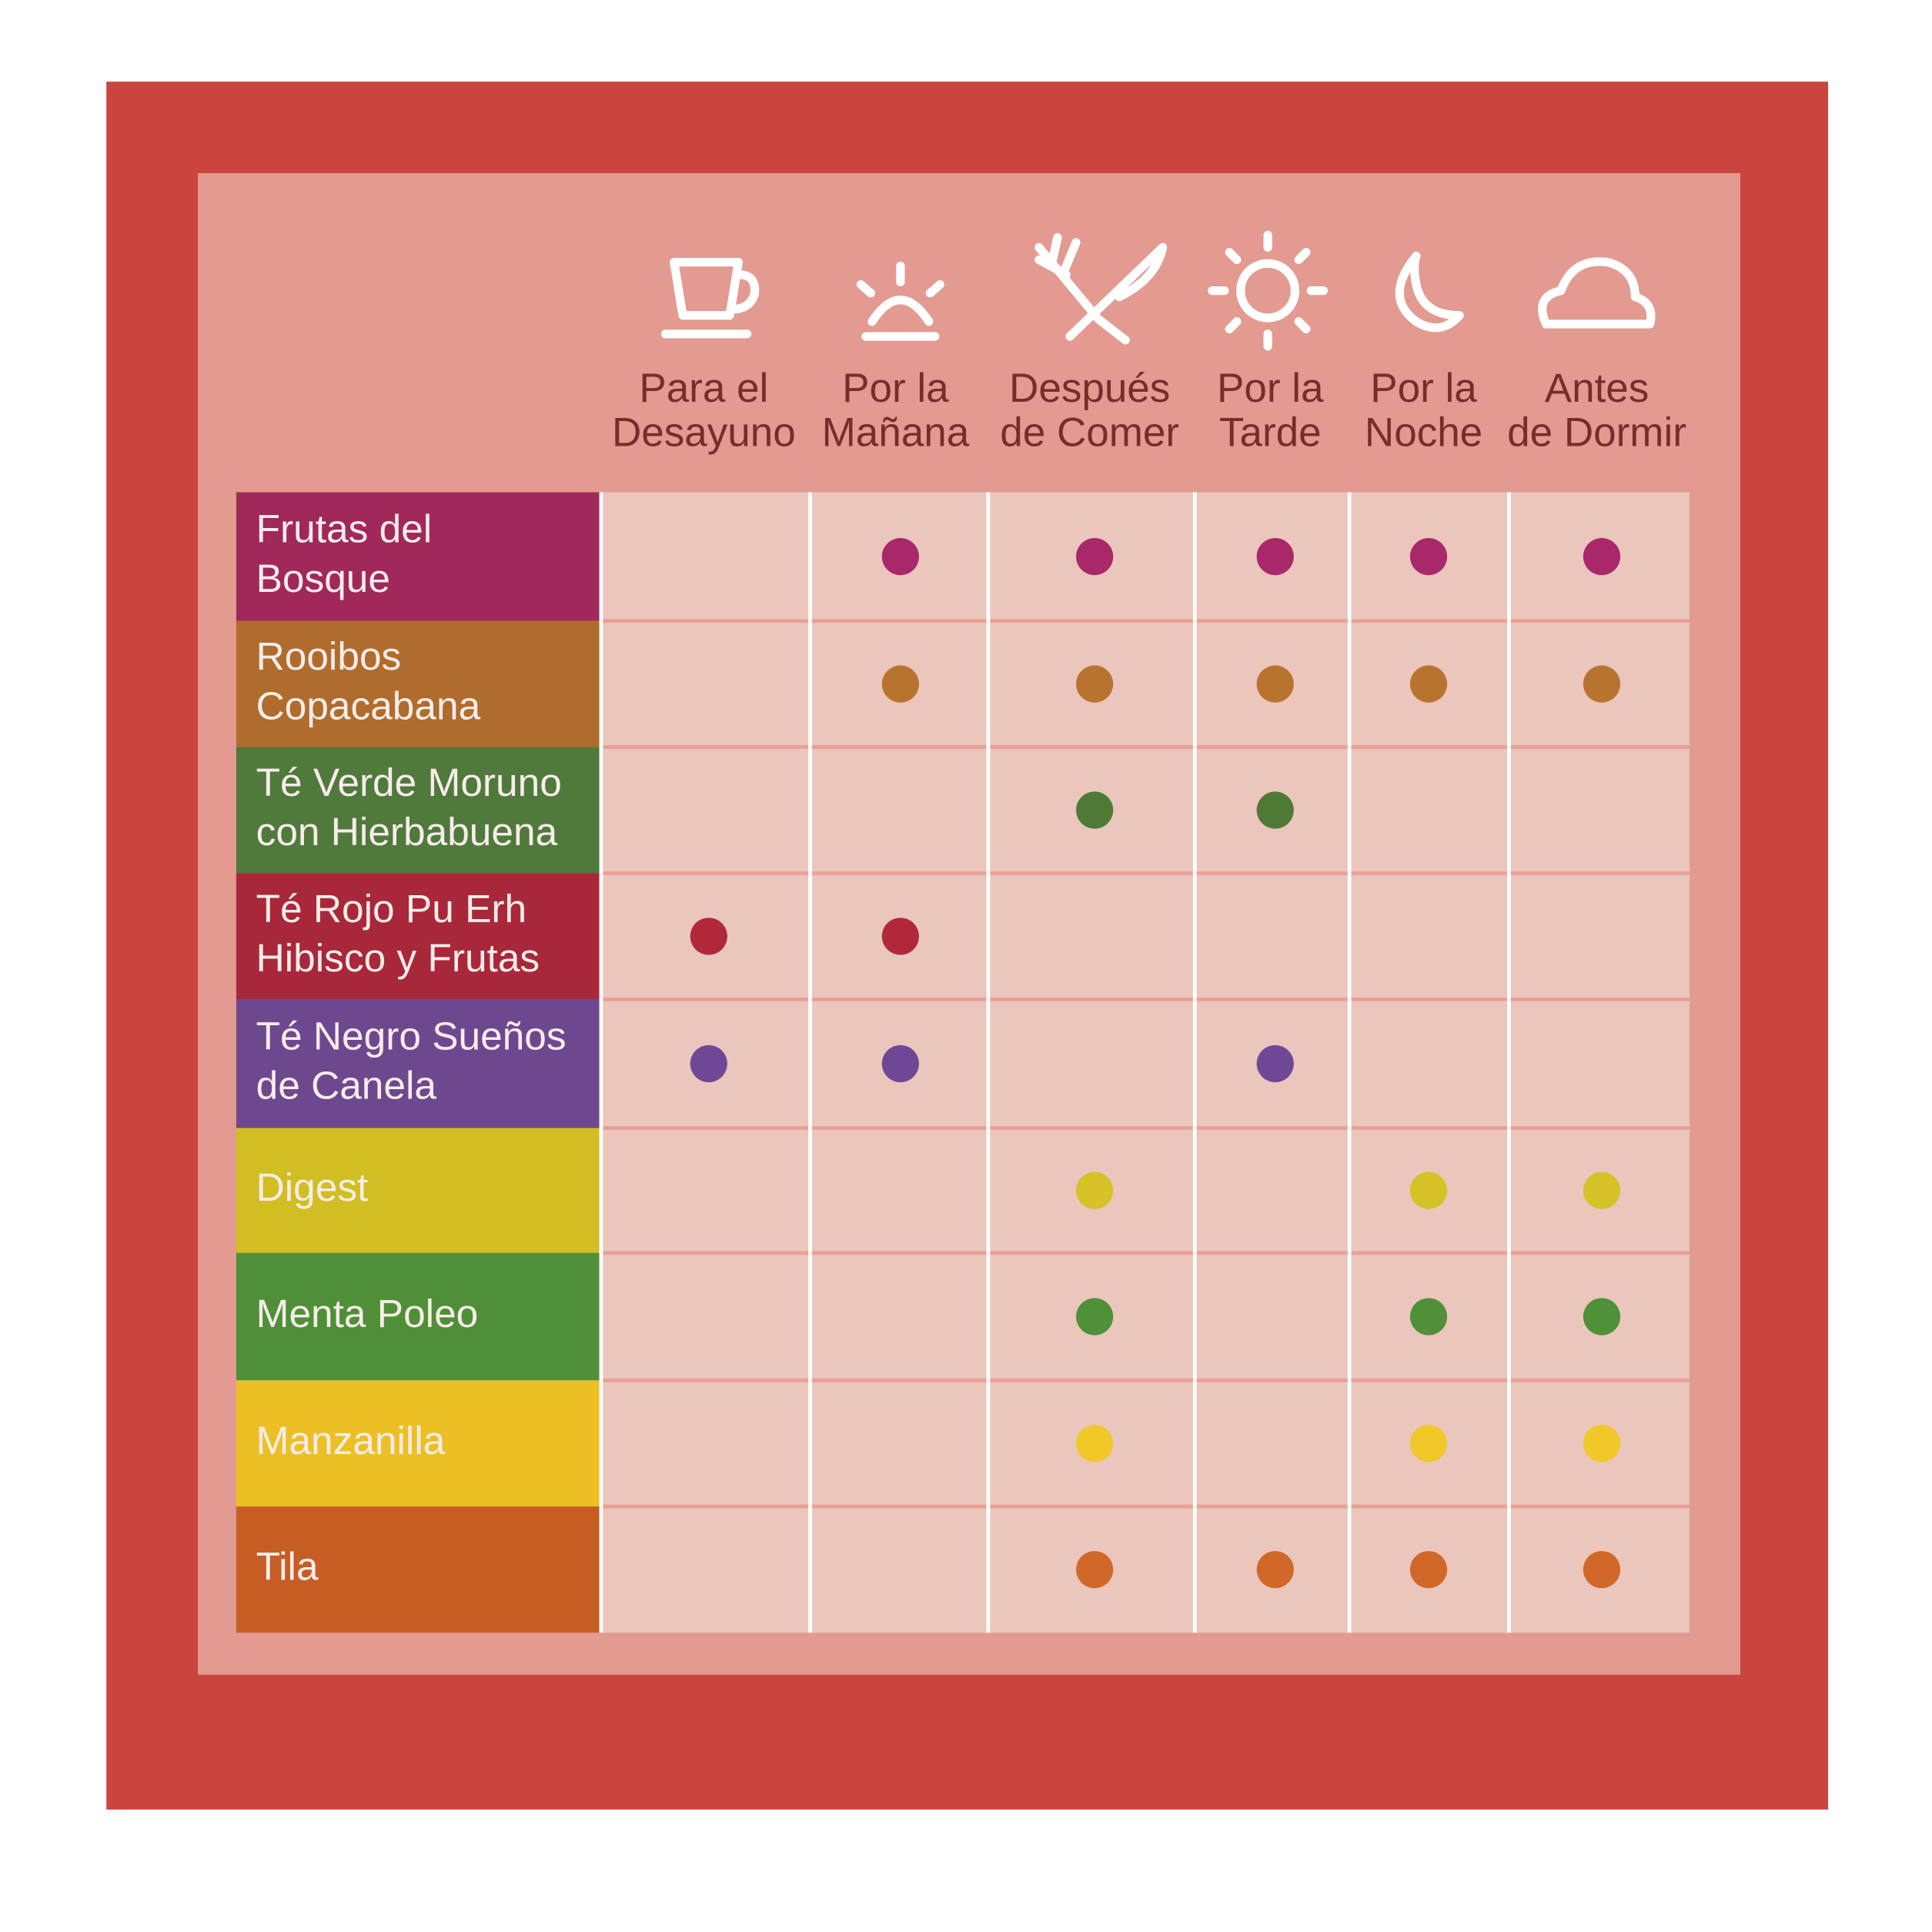 The image size is (1932, 1932). Describe the element at coordinates (329, 655) in the screenshot. I see `row-label: Rooibos` at that location.